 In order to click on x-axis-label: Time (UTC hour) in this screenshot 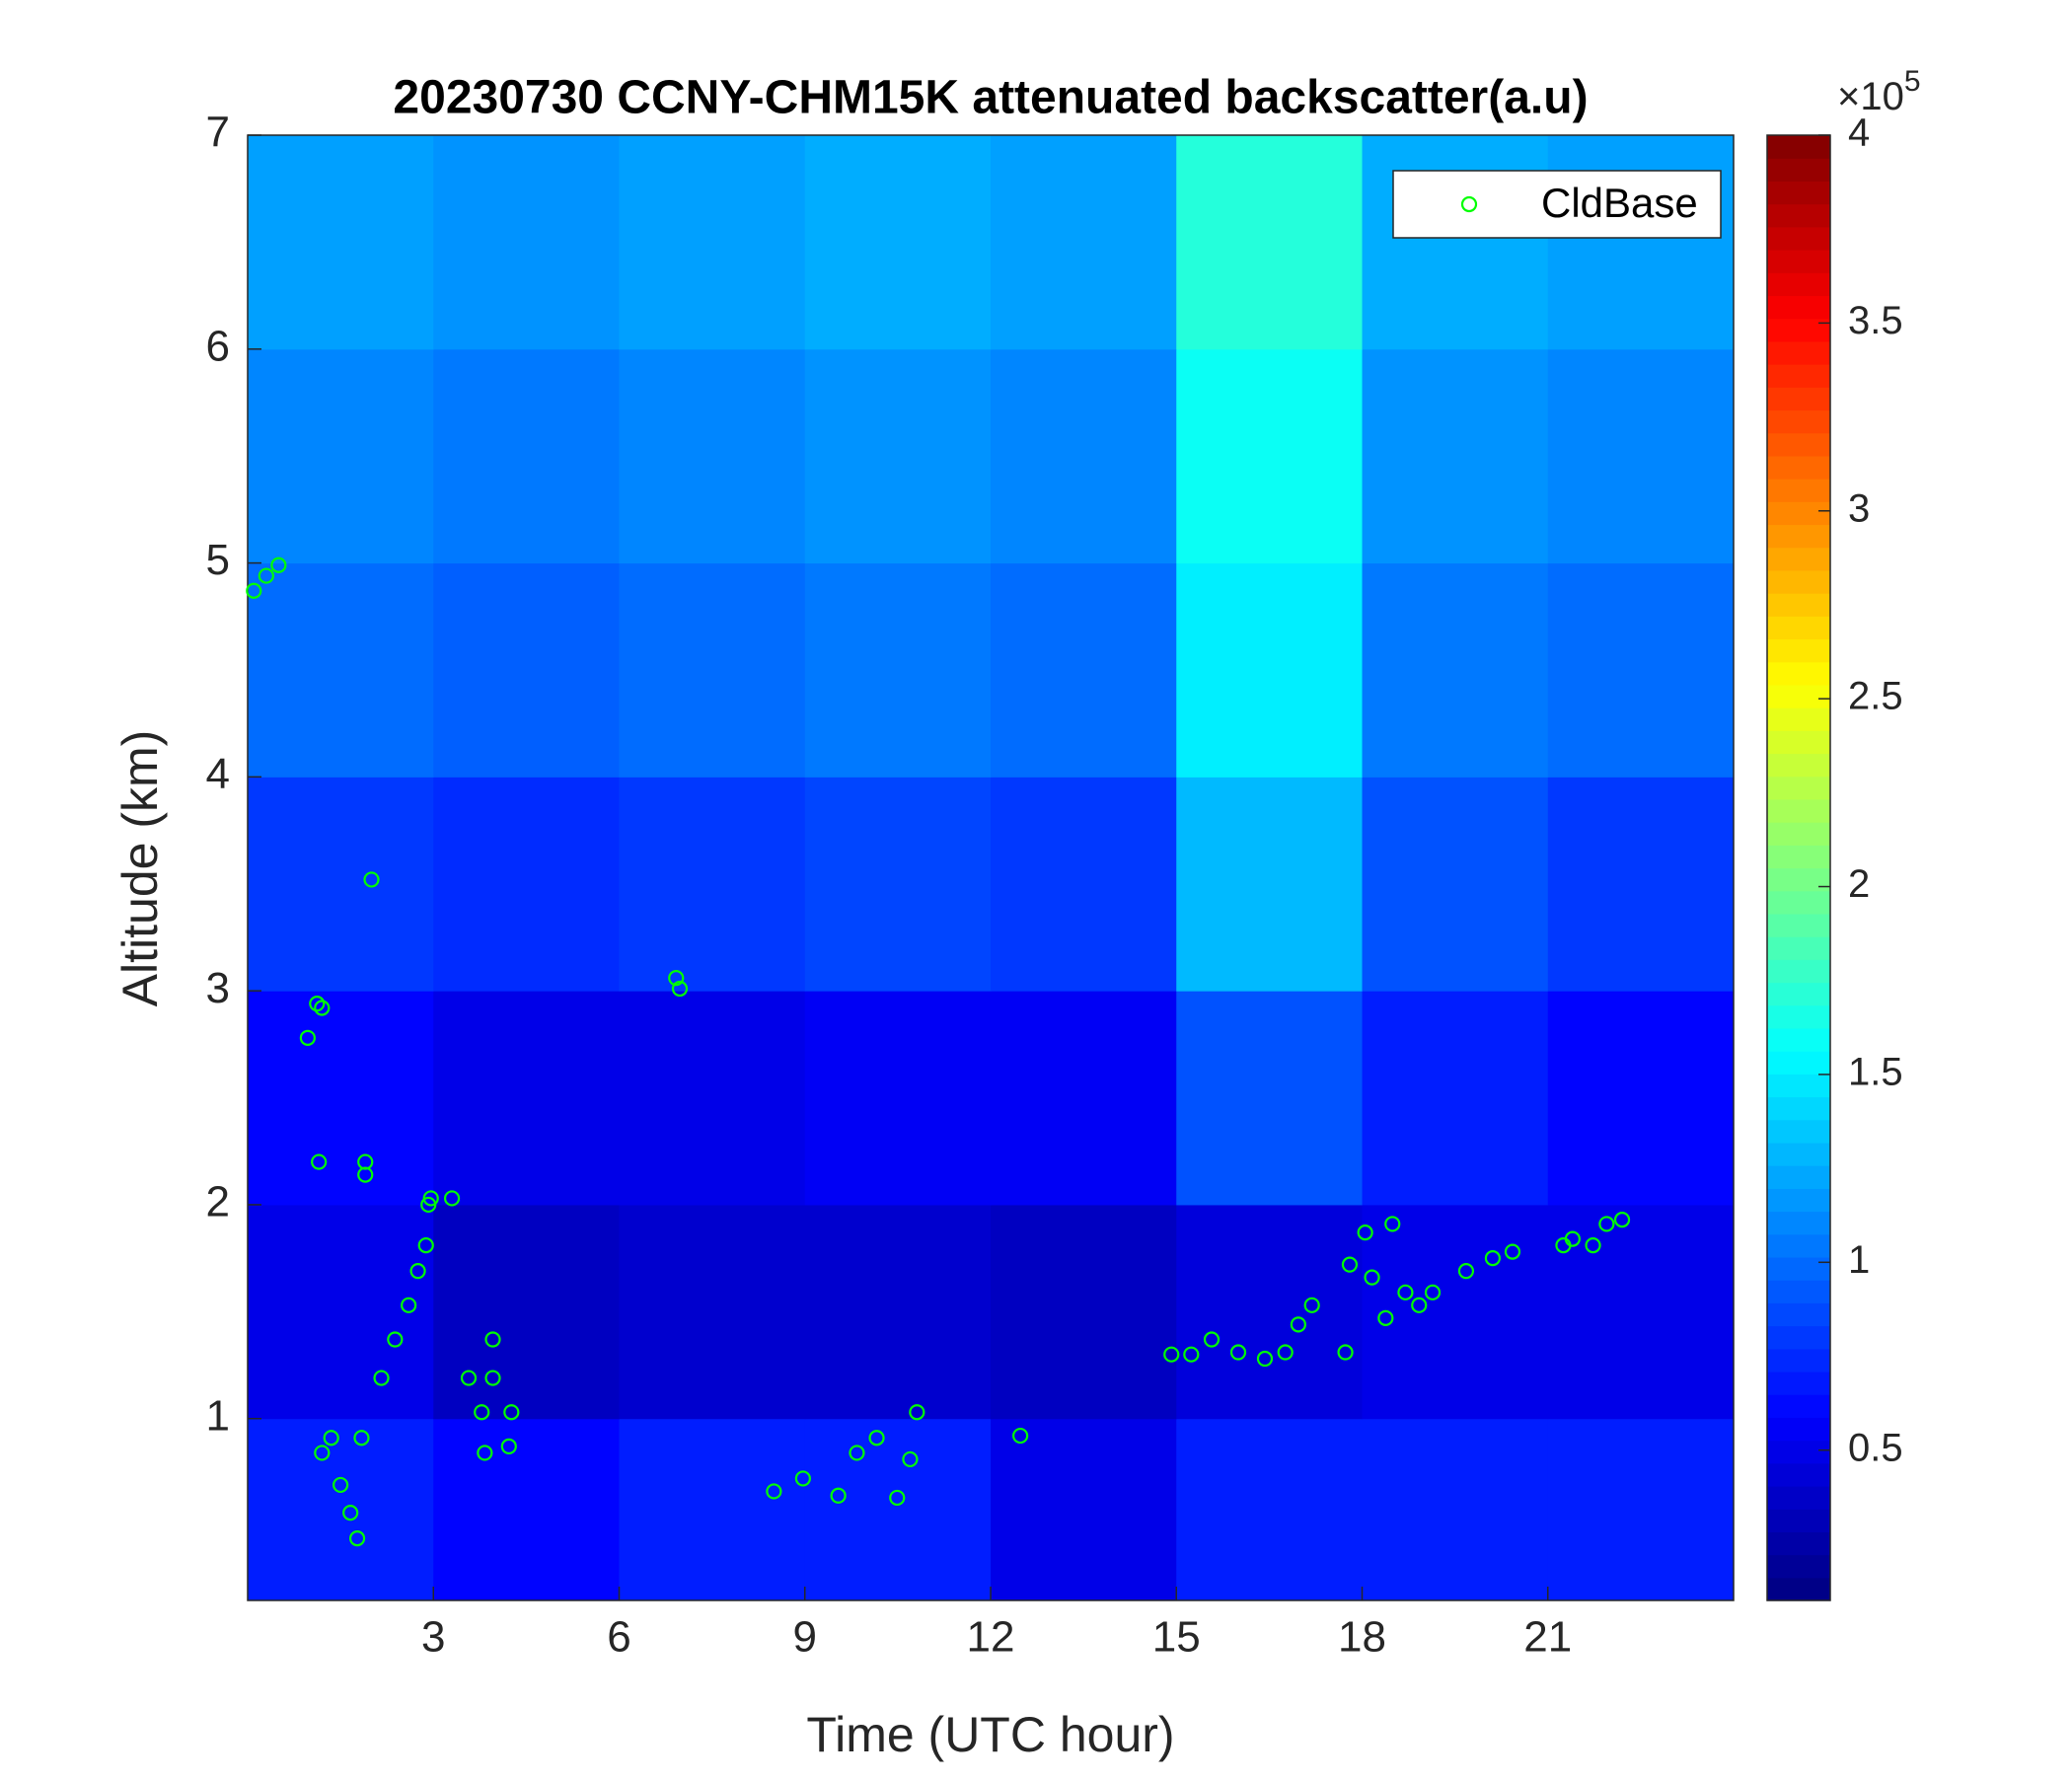, I will do `click(990, 1734)`.